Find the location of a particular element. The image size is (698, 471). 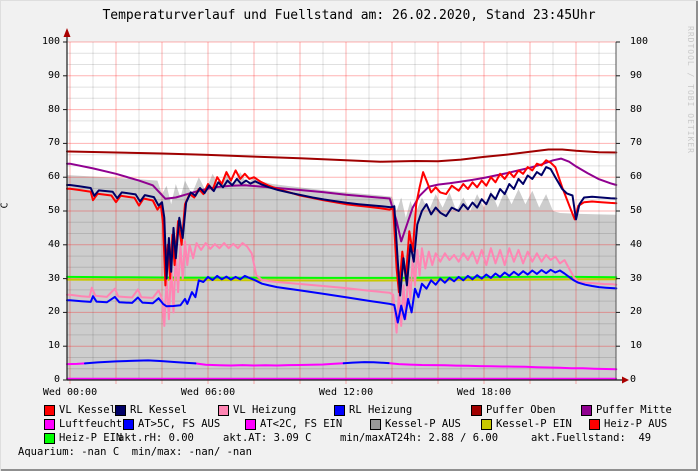

legend-label-puffer-mitte: Puffer Mitte is located at coordinates (634, 410).